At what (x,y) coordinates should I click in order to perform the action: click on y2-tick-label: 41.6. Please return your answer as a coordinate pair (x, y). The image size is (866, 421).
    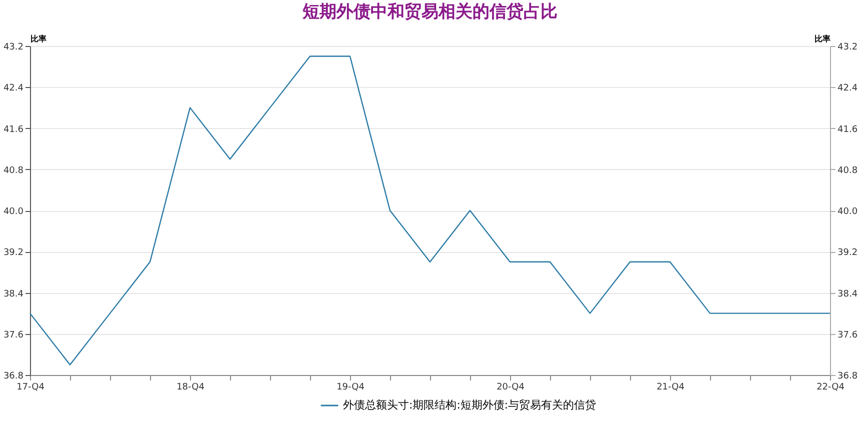
    Looking at the image, I should click on (848, 129).